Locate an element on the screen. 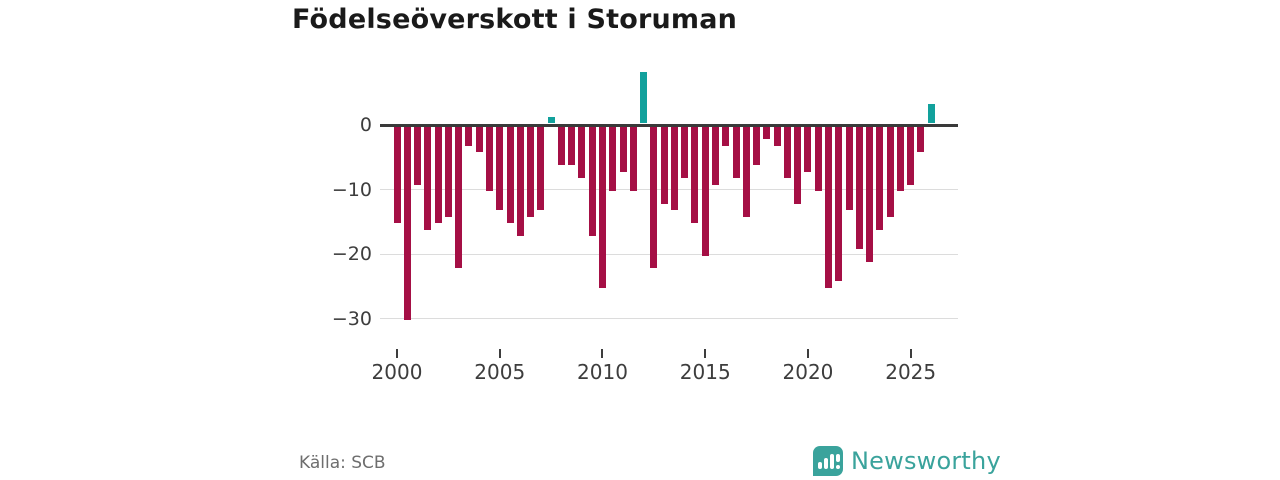 The height and width of the screenshot is (480, 1280). bar-2018H1 is located at coordinates (767, 133).